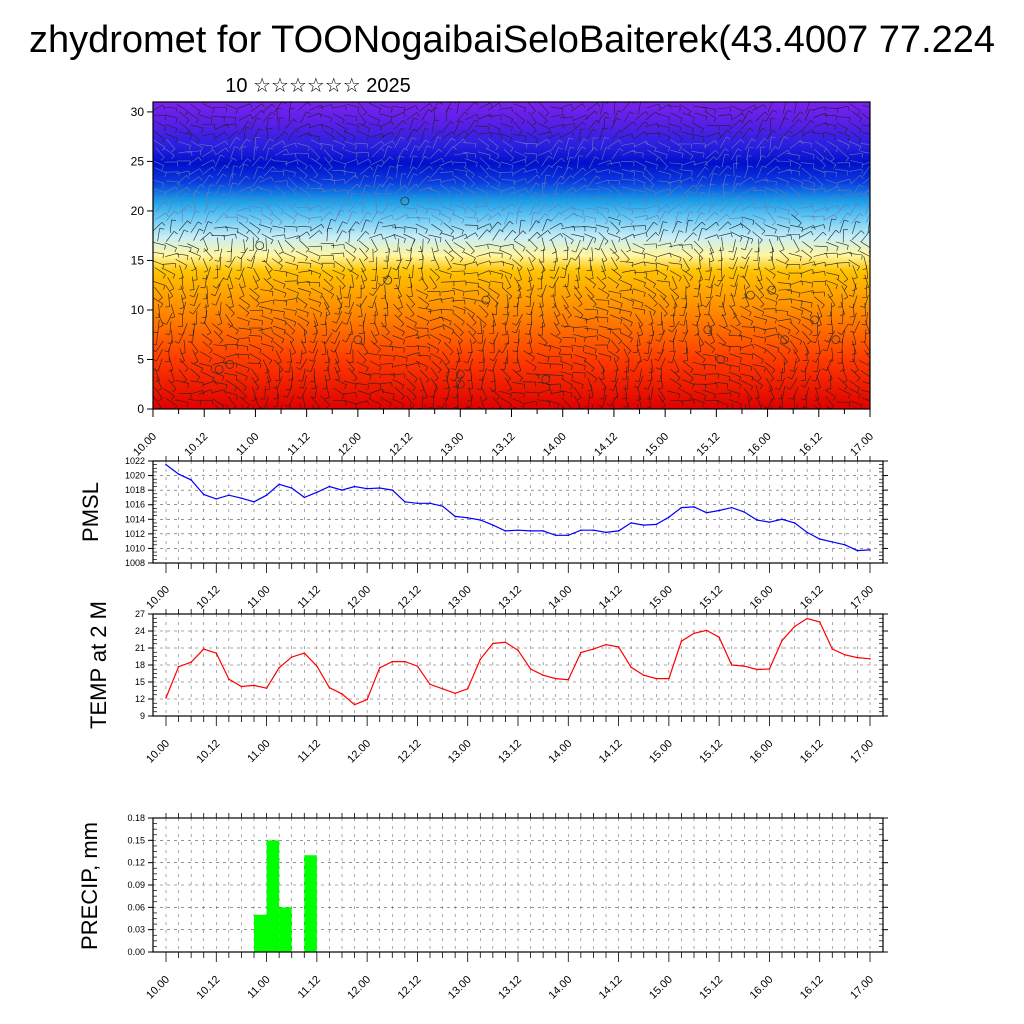  What do you see at coordinates (719, 637) in the screenshot?
I see `temp-point` at bounding box center [719, 637].